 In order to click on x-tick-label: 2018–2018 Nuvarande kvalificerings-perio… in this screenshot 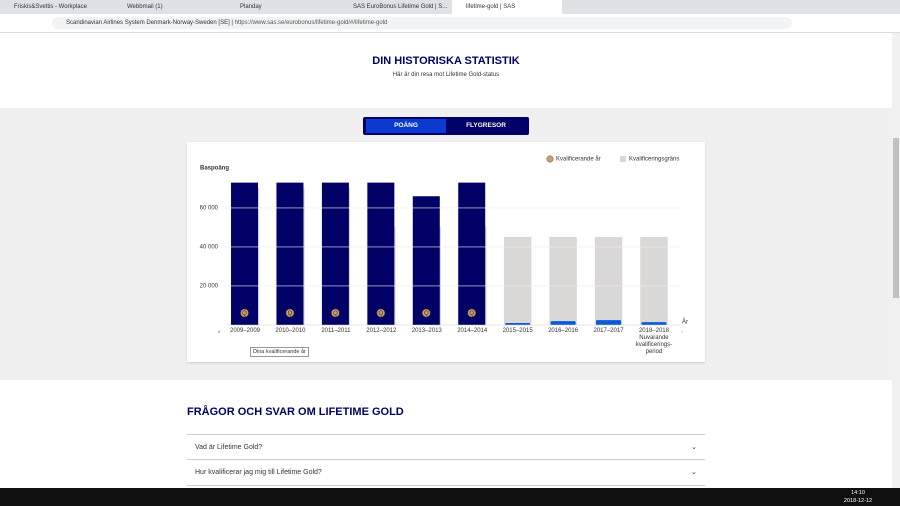, I will do `click(654, 341)`.